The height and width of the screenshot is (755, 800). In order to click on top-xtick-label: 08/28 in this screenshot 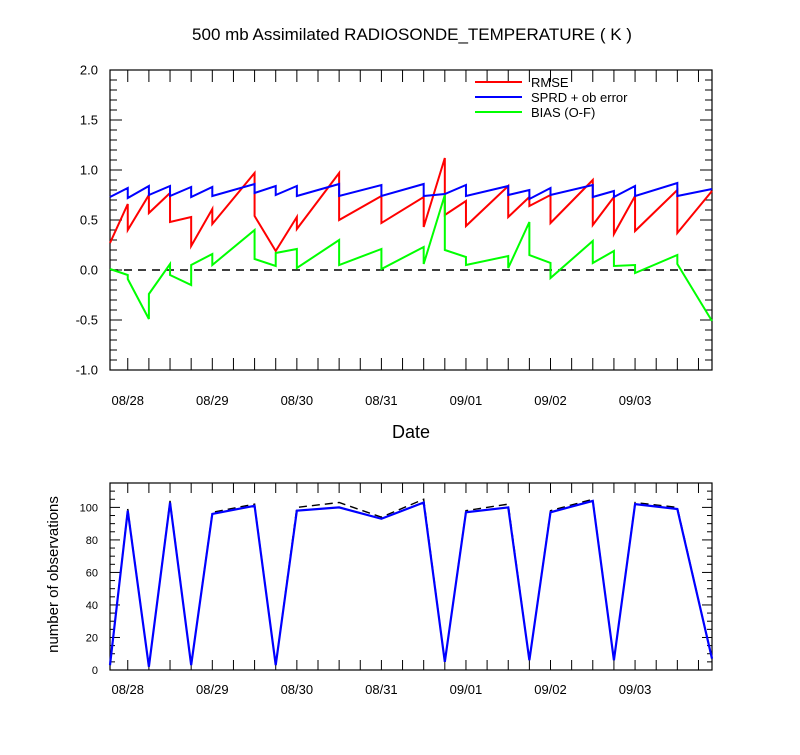, I will do `click(127, 400)`.